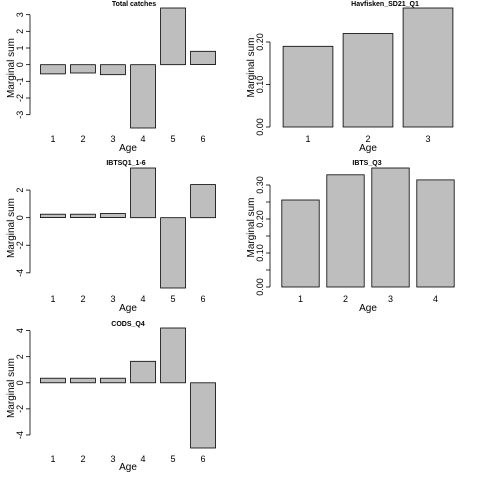  I want to click on y-tick-label: -1, so click(20, 81).